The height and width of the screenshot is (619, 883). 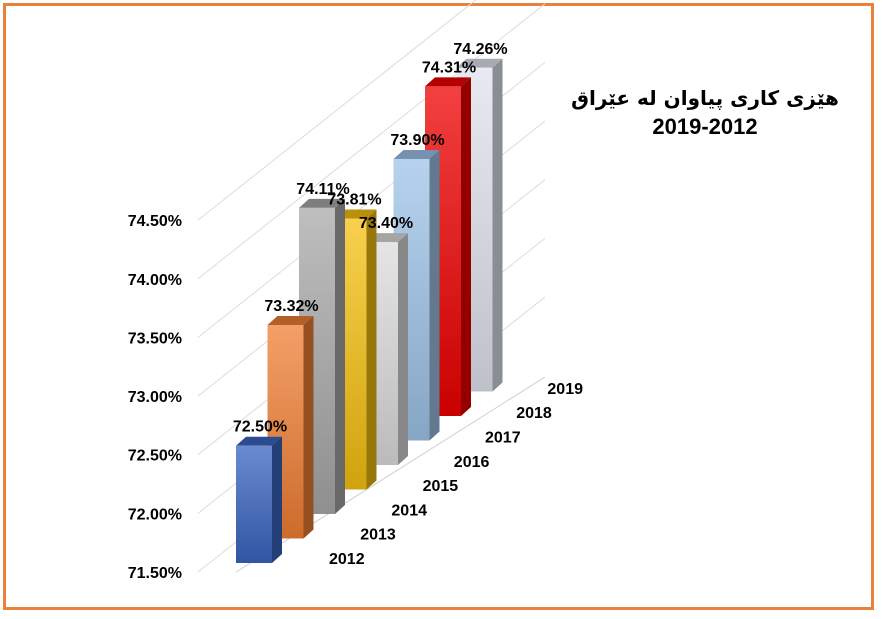 I want to click on data-label-2012: 72.50%, so click(x=260, y=427).